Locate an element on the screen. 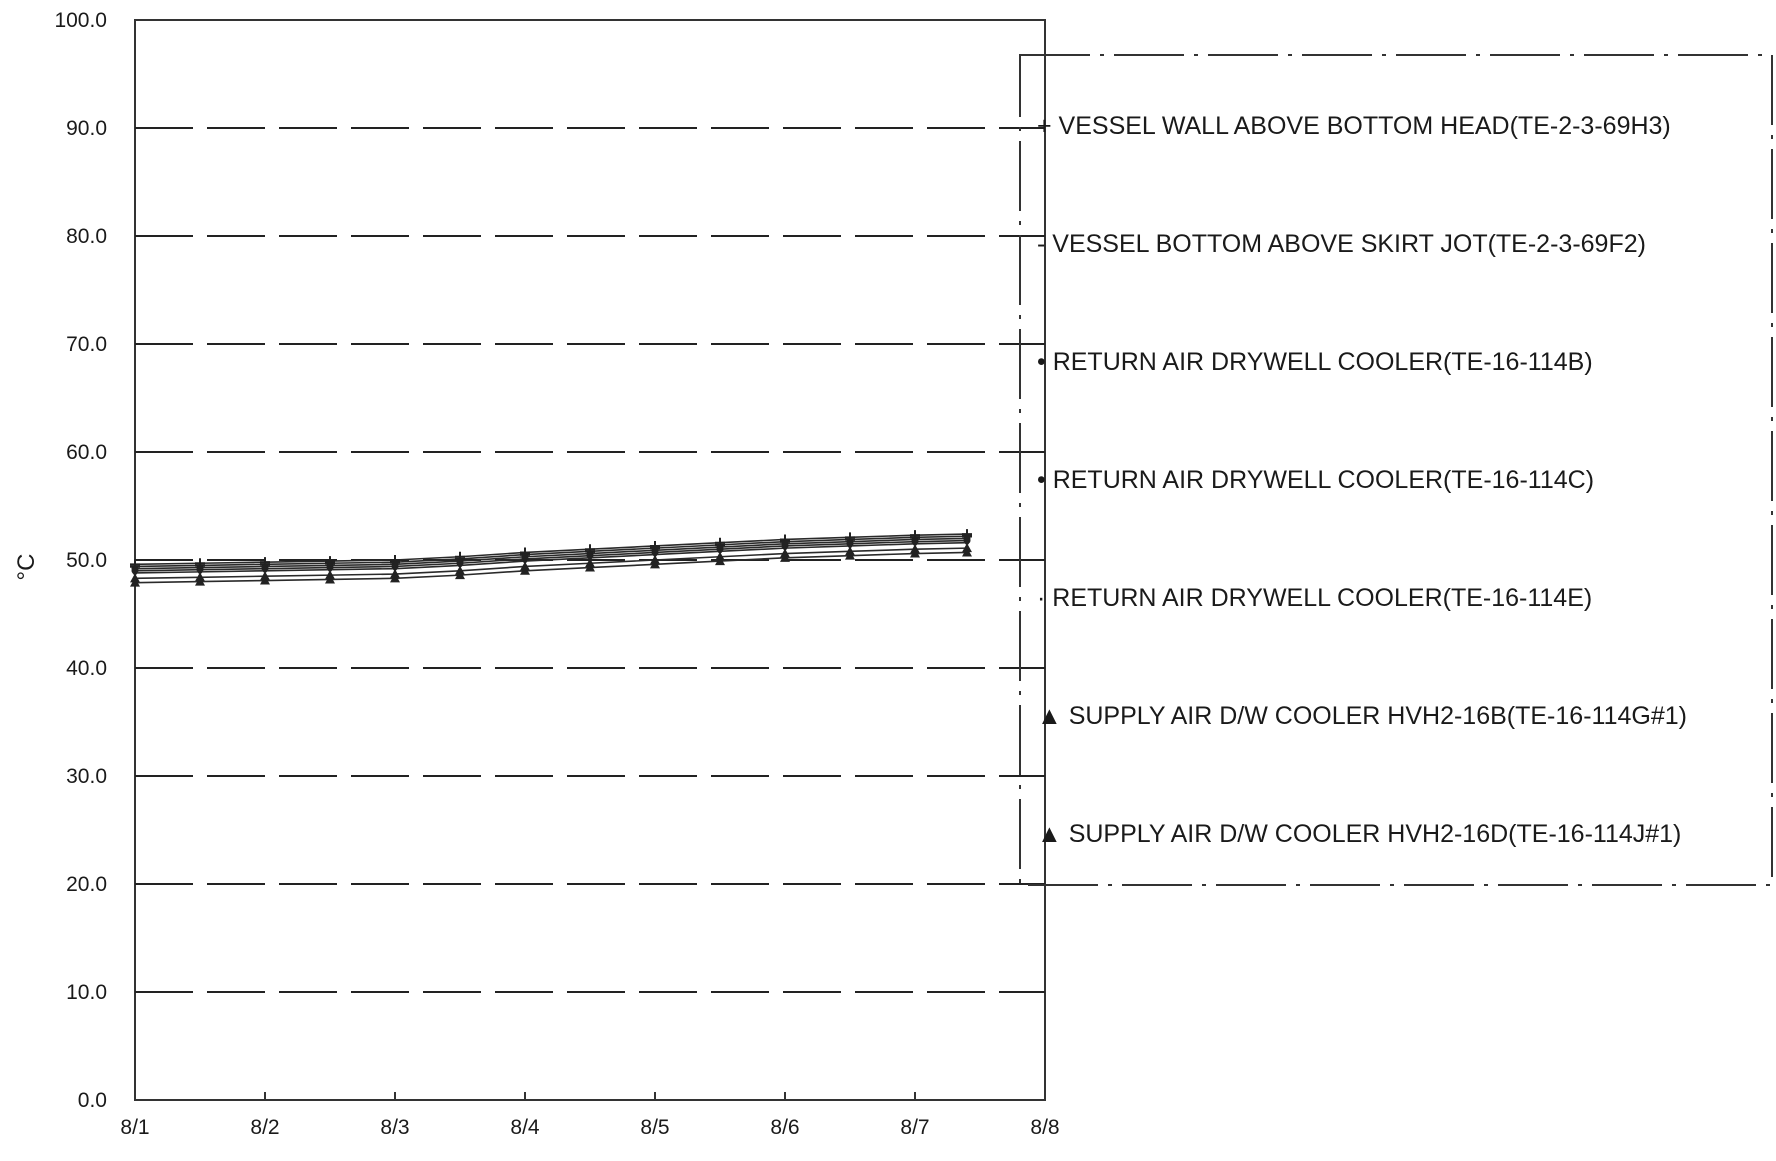  y-tick-label: 0.0 is located at coordinates (92, 1100).